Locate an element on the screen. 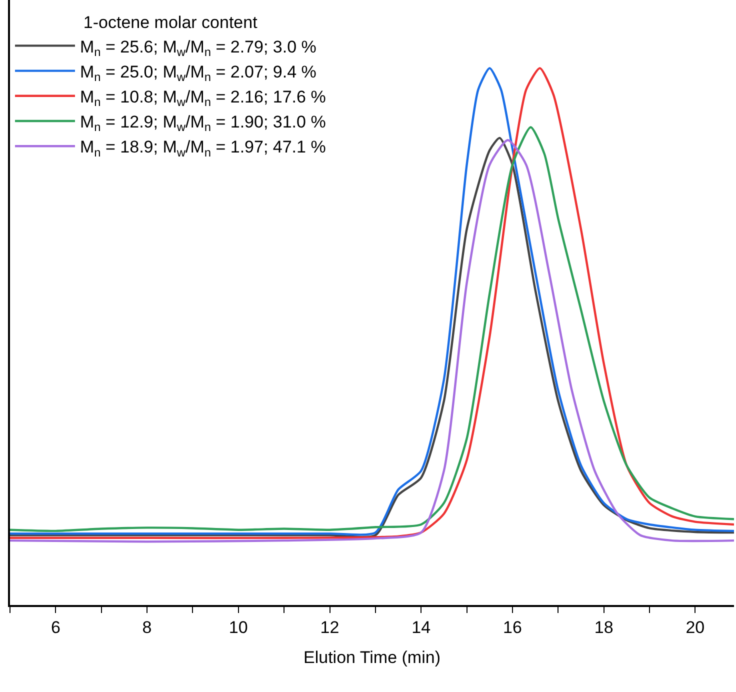  legend-label: M$_{n}$ = 25.6; M$_{w}$/M$_{n}$ = 2.79; 3.0 % is located at coordinates (198, 48).